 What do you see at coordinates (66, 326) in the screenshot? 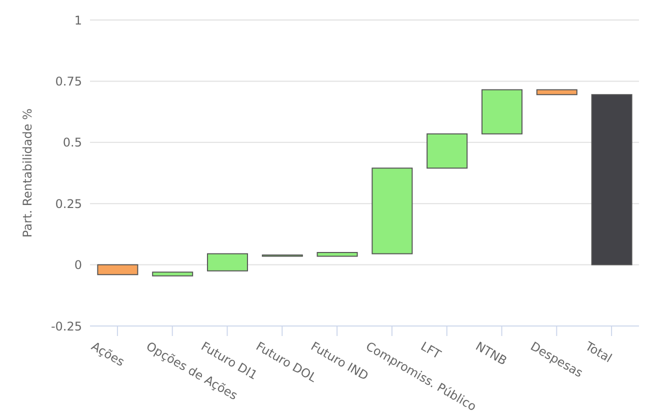
I see `y-tick-label: -0.25` at bounding box center [66, 326].